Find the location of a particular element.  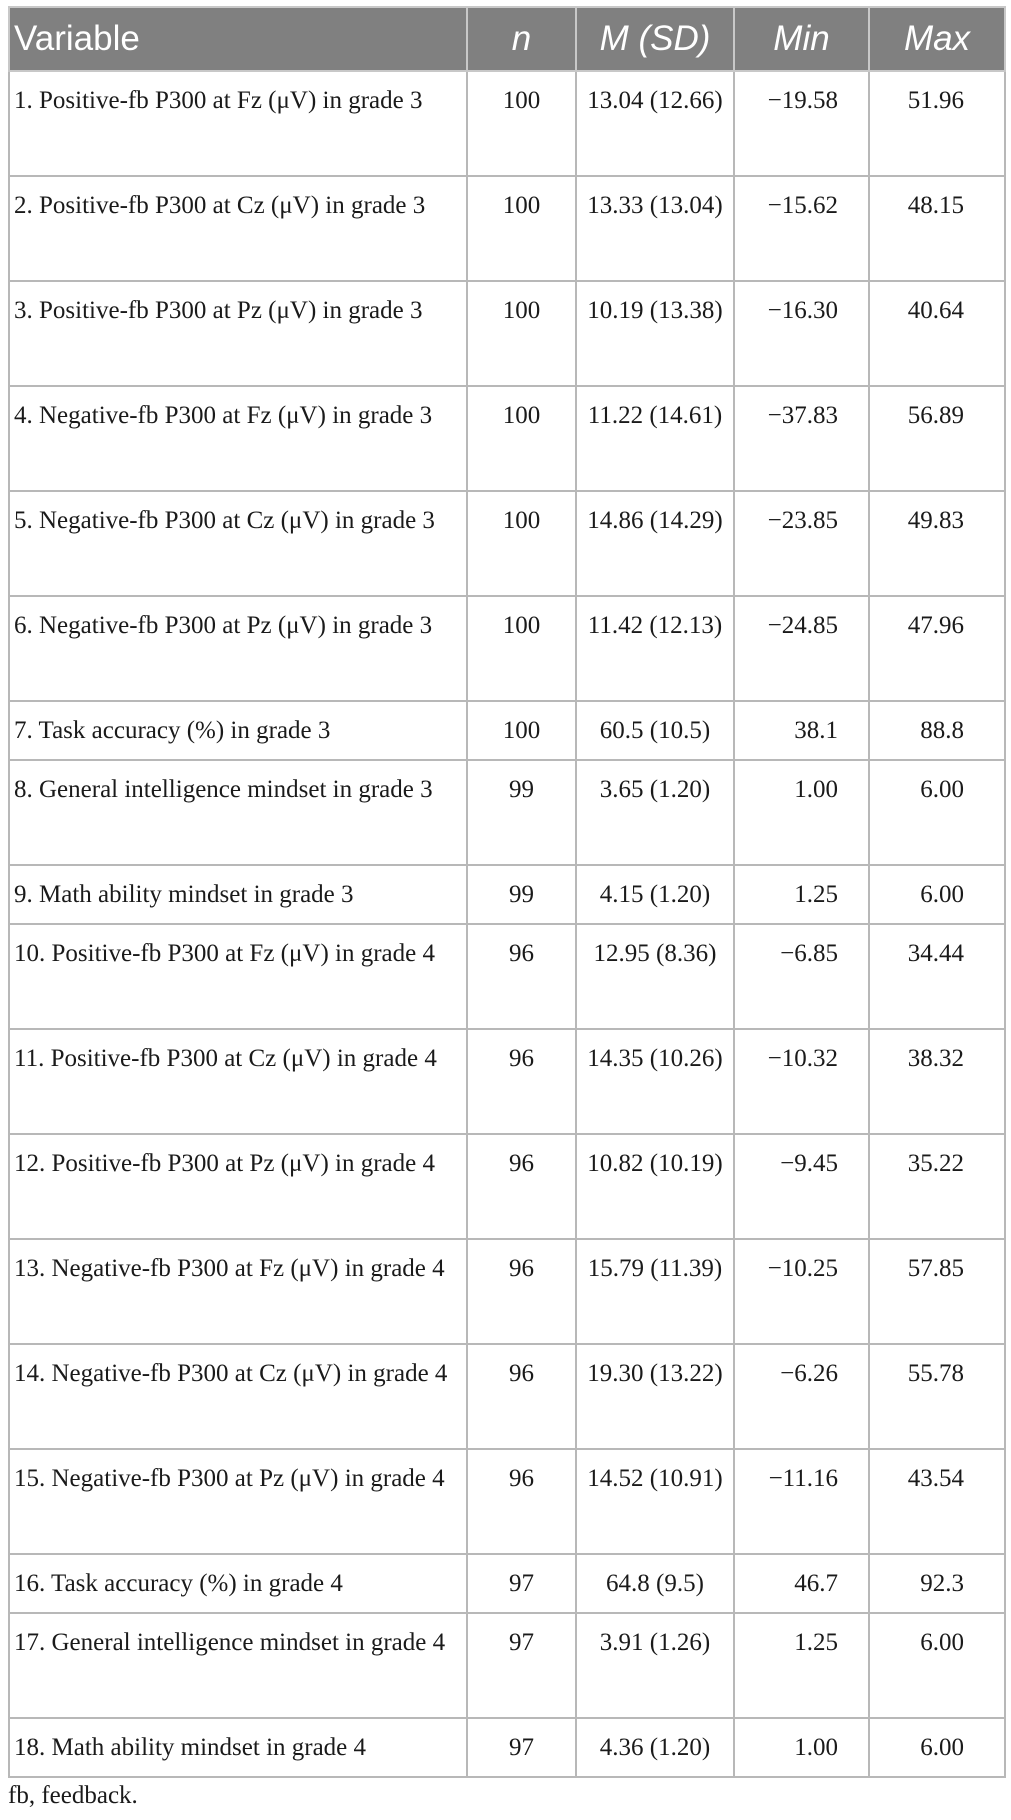

cell-m-sd: 11.42 (12.13) is located at coordinates (655, 648).